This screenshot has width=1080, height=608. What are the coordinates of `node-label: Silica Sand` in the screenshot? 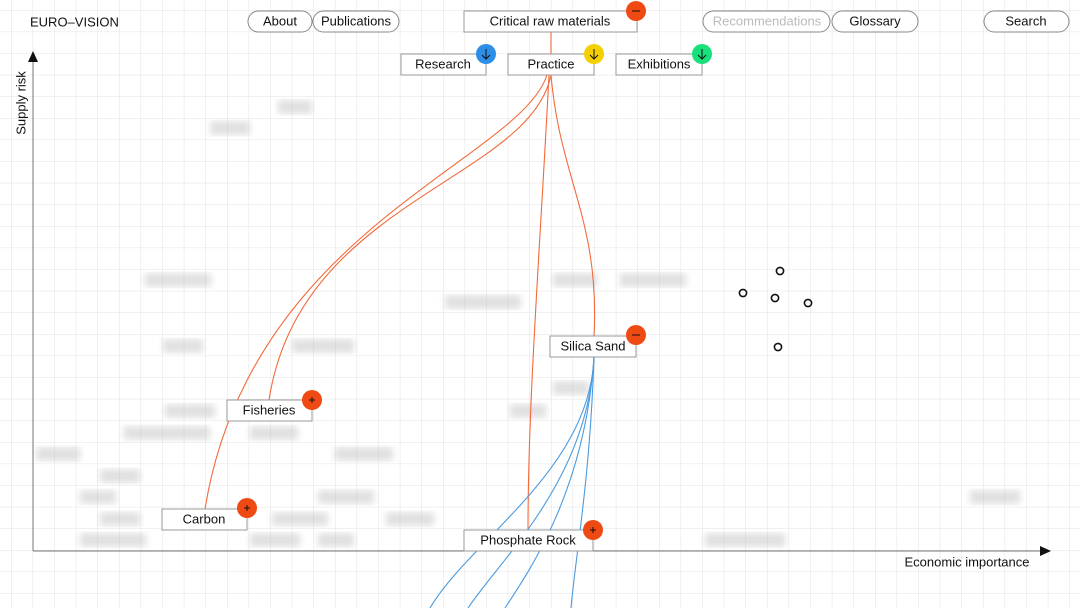 It's located at (592, 345).